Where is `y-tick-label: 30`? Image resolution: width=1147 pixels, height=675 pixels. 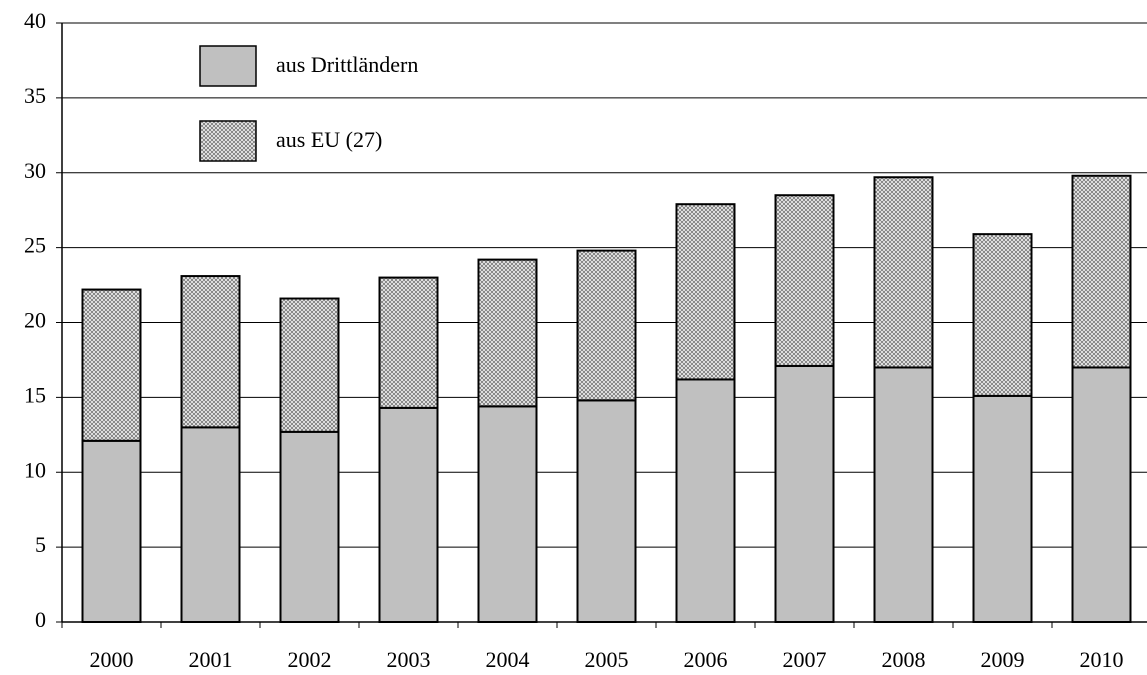 y-tick-label: 30 is located at coordinates (35, 170).